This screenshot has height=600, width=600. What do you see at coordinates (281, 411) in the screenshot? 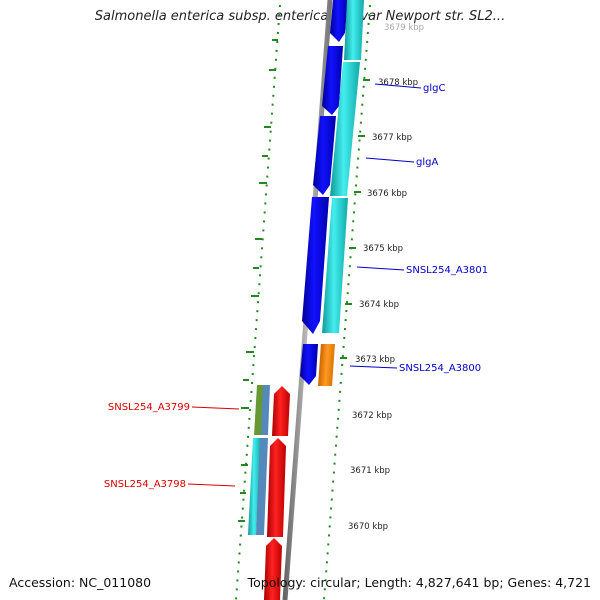
I see `gene-arrow-A3799` at bounding box center [281, 411].